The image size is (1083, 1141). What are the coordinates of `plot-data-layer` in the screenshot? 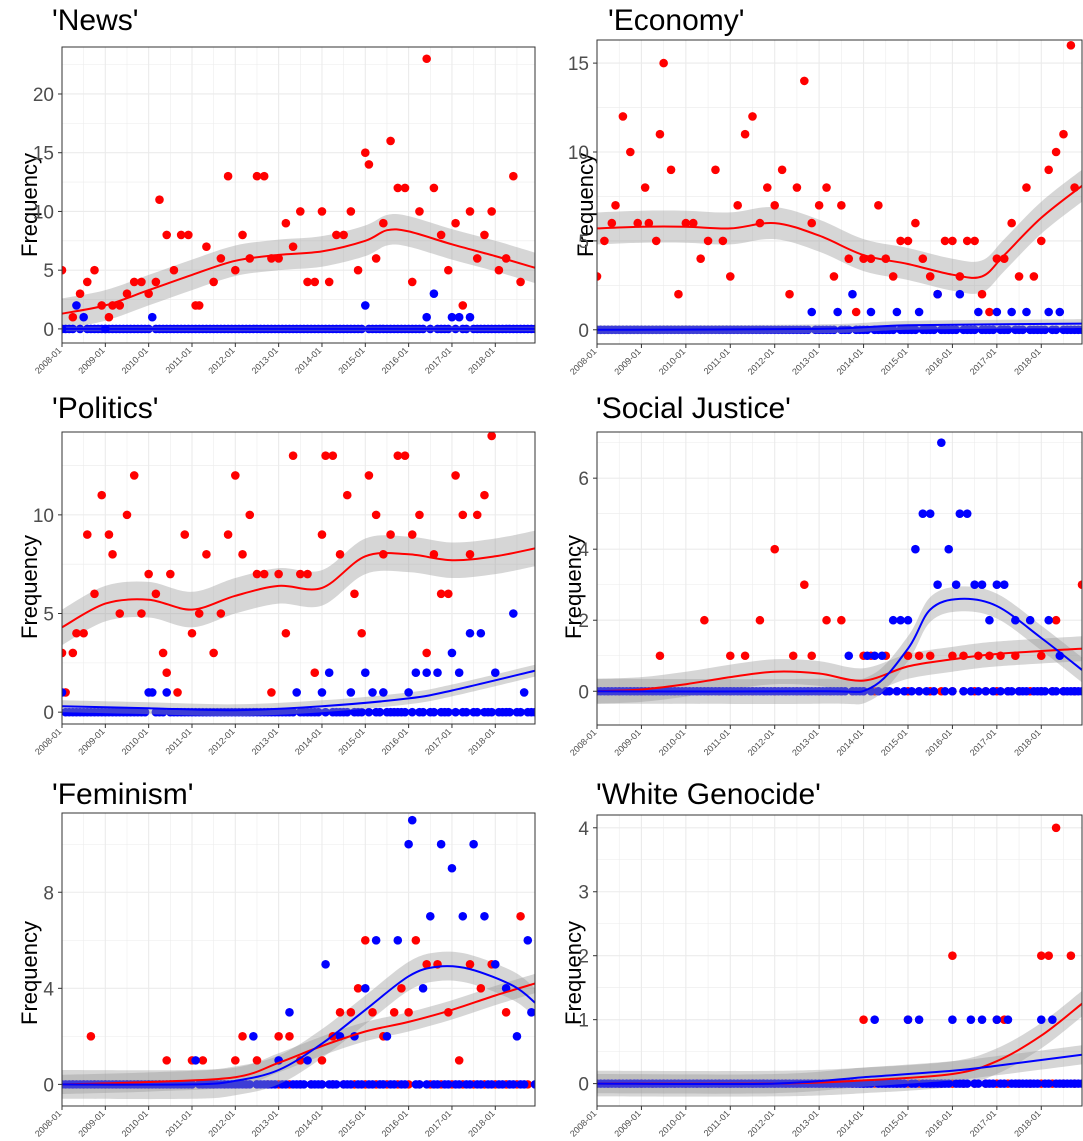 It's located at (839, 960).